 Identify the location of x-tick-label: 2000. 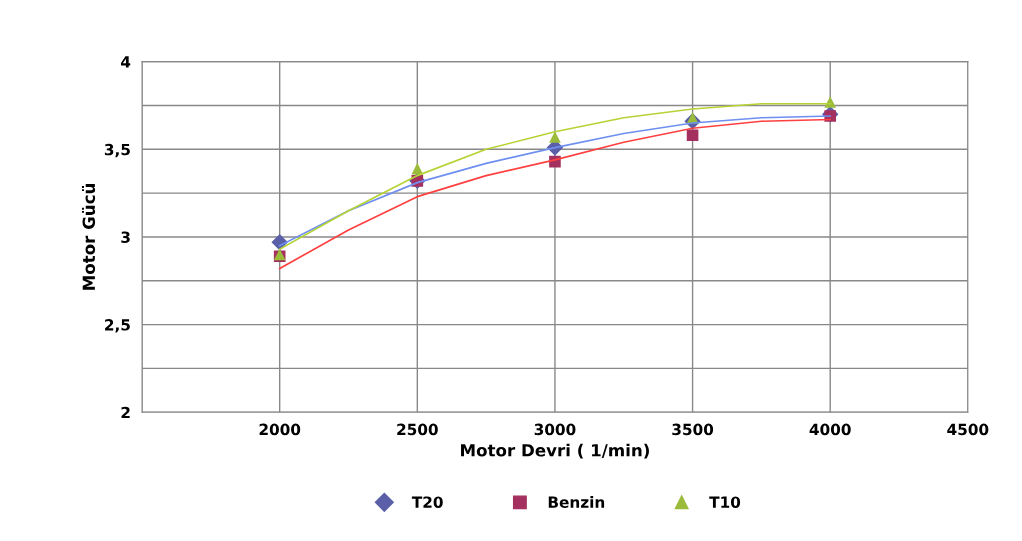
(280, 429).